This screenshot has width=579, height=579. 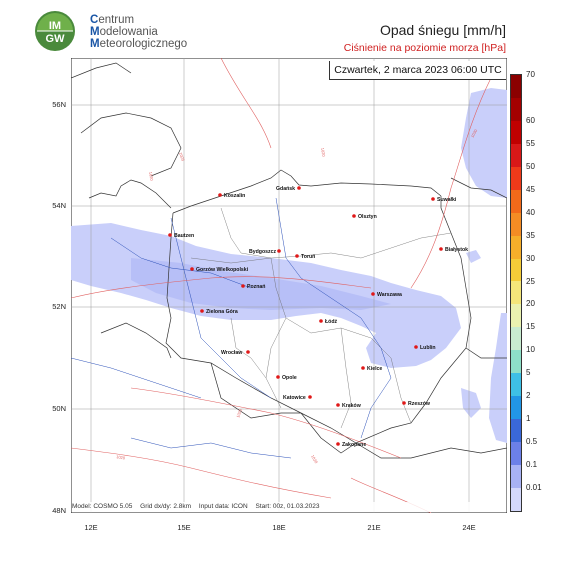 I want to click on svg-text: Koszalin, so click(x=234, y=196).